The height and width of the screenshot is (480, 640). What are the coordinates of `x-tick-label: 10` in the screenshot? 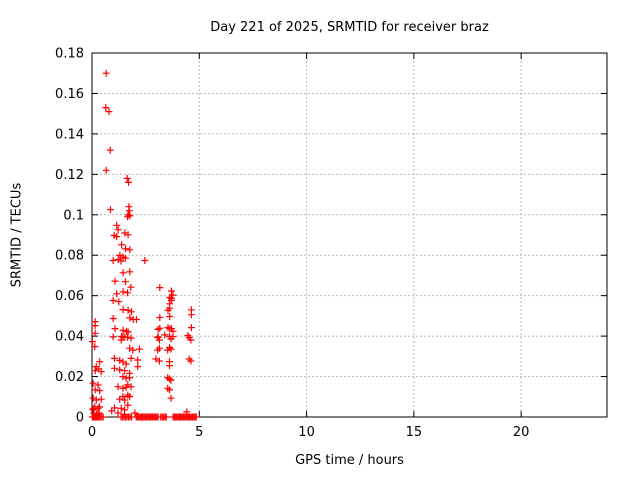 It's located at (306, 432).